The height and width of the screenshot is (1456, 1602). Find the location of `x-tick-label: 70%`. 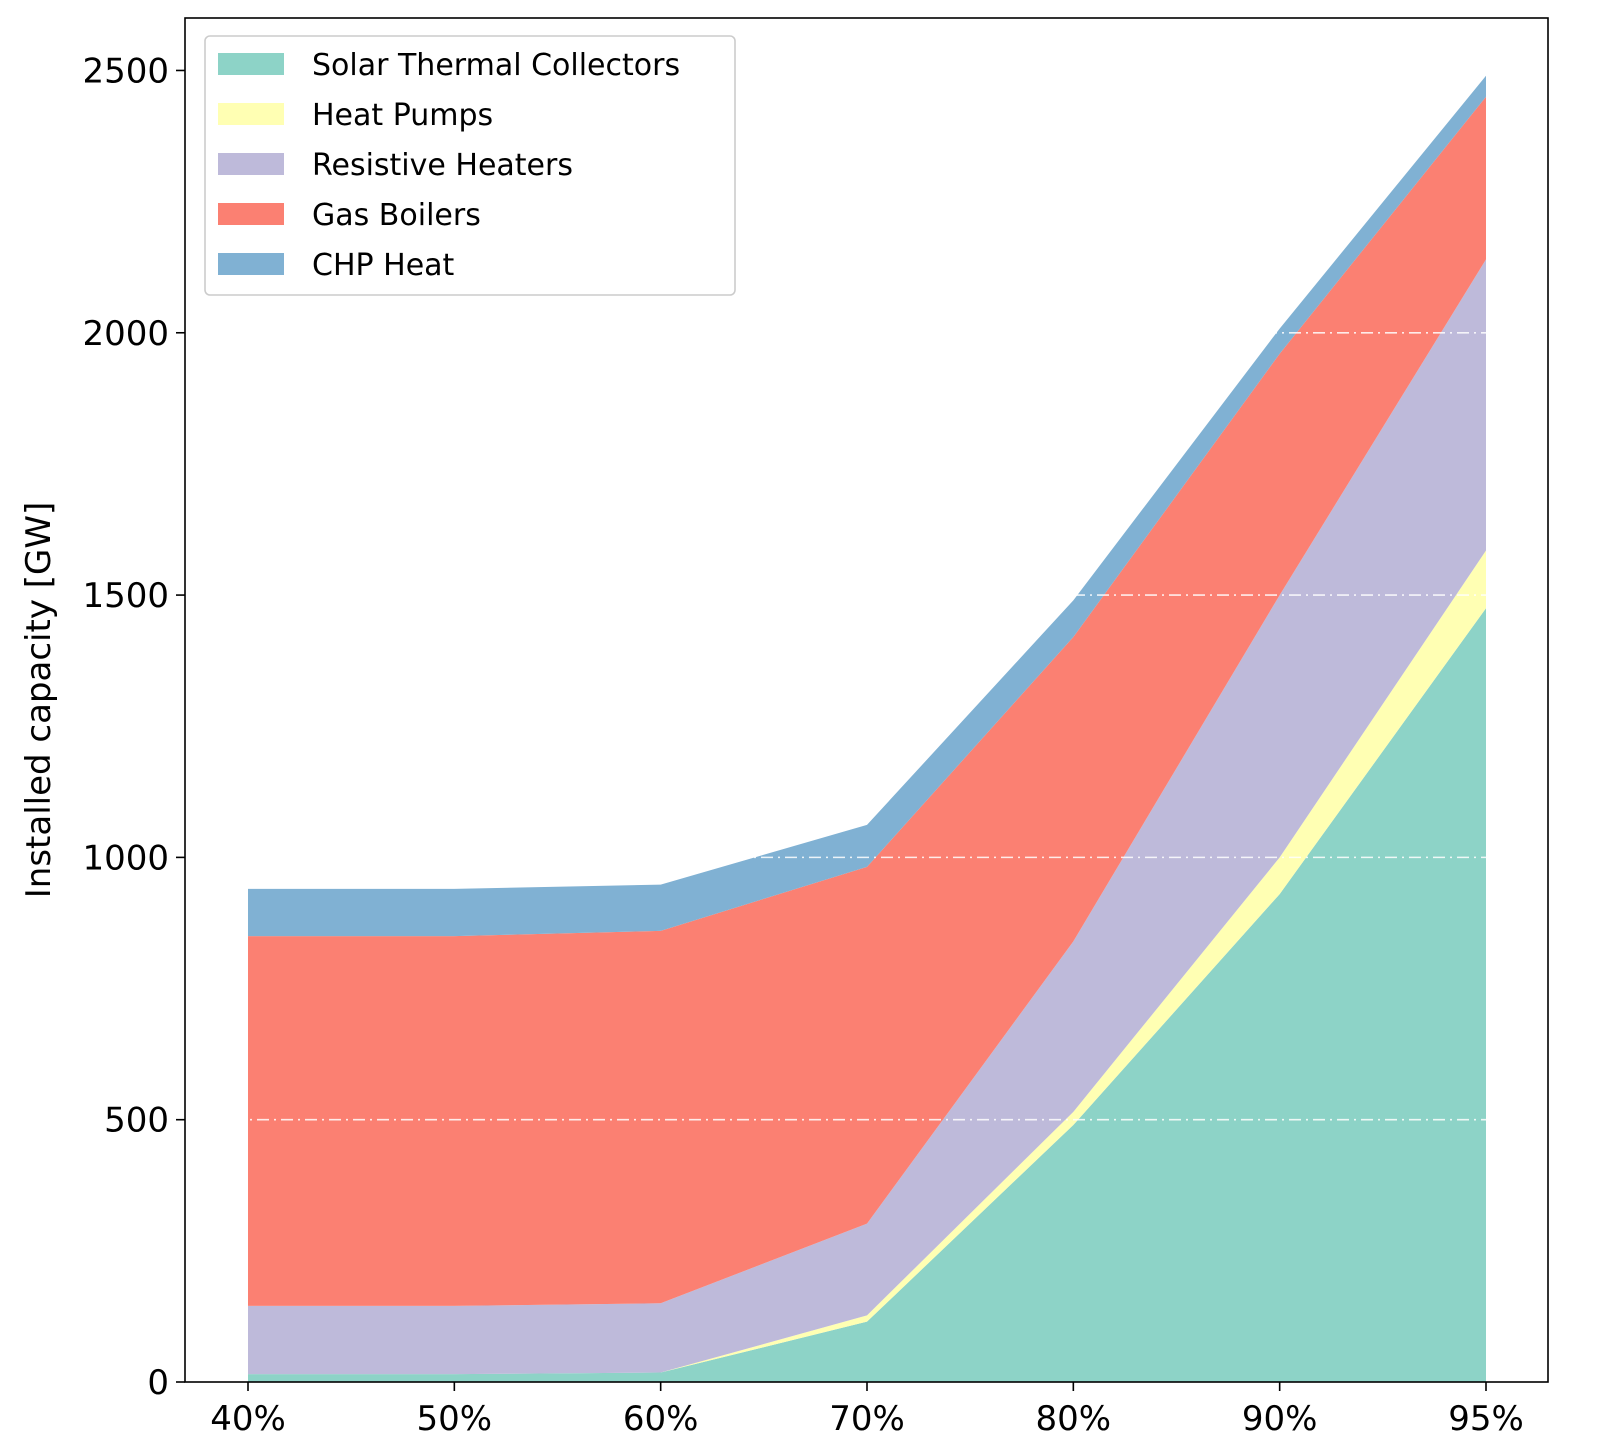

x-tick-label: 70% is located at coordinates (867, 1419).